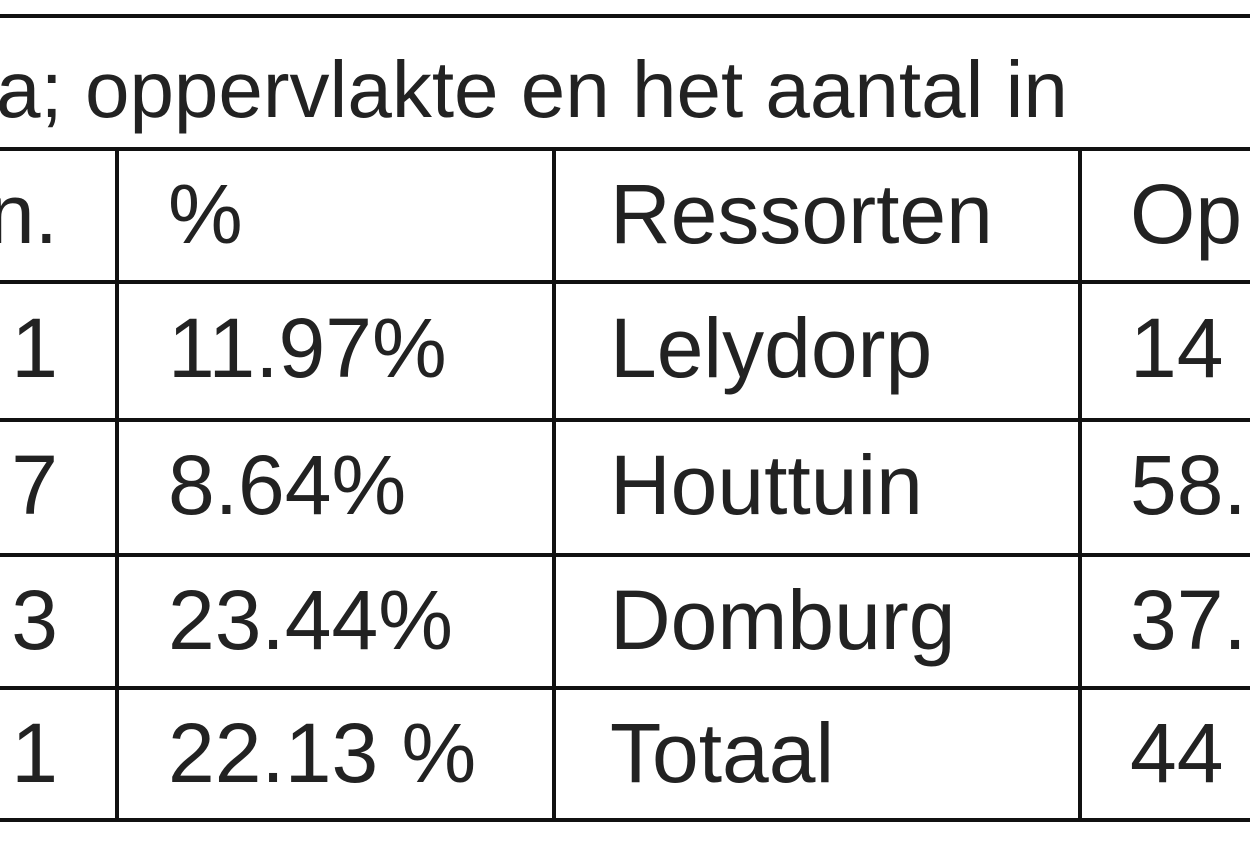  I want to click on table-cell: 37., so click(1188, 620).